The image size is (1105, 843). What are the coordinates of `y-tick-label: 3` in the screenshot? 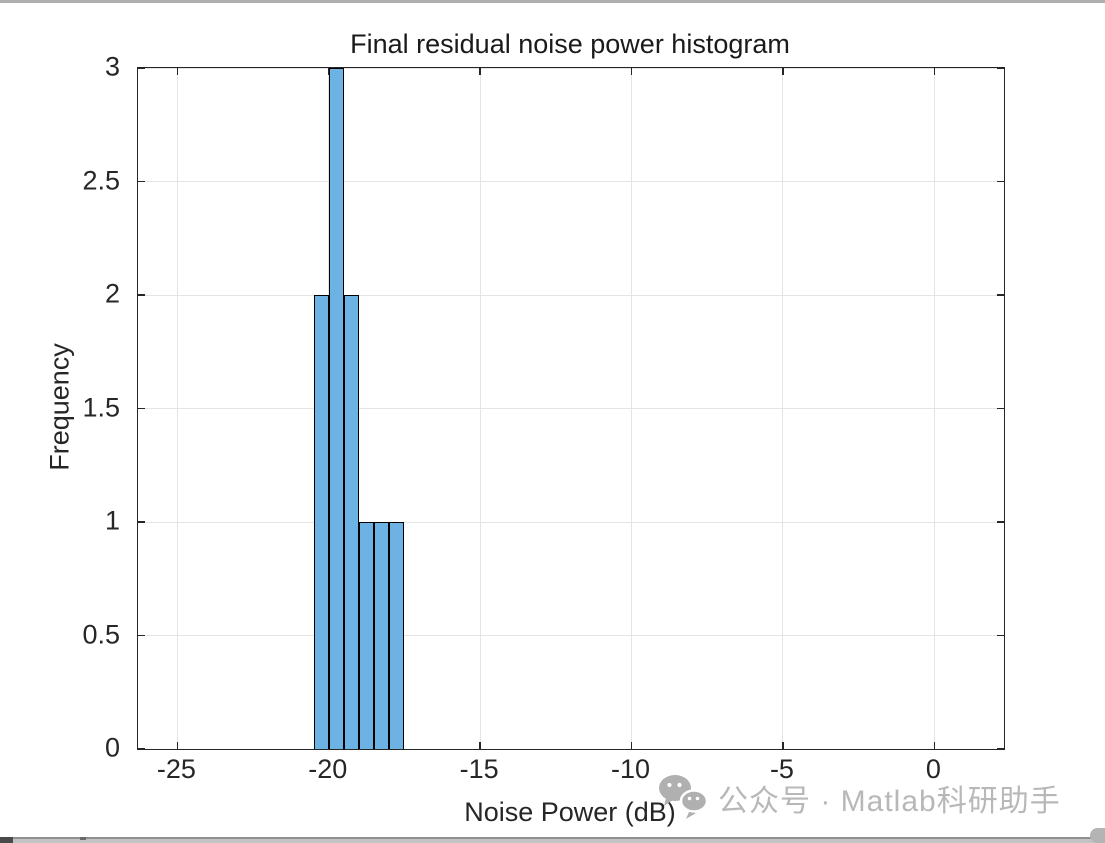 It's located at (112, 66).